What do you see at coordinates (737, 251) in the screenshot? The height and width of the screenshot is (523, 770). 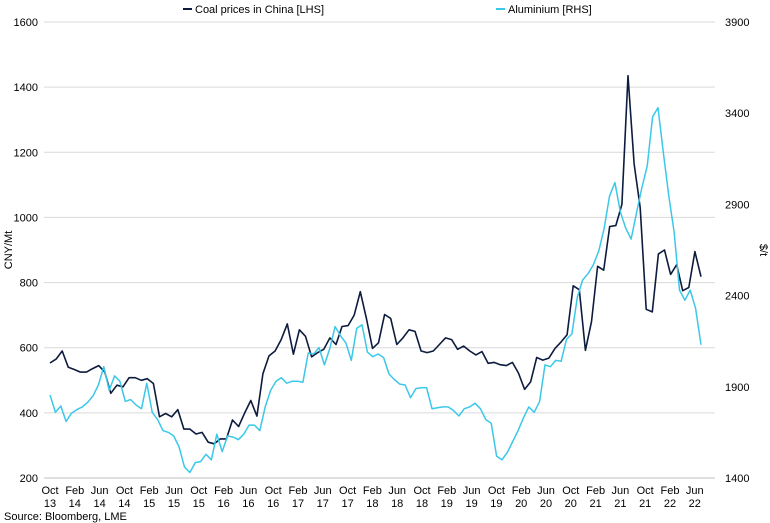 I see `right-axis-ticks: 1400 1900 2400 2900 3400 3900` at bounding box center [737, 251].